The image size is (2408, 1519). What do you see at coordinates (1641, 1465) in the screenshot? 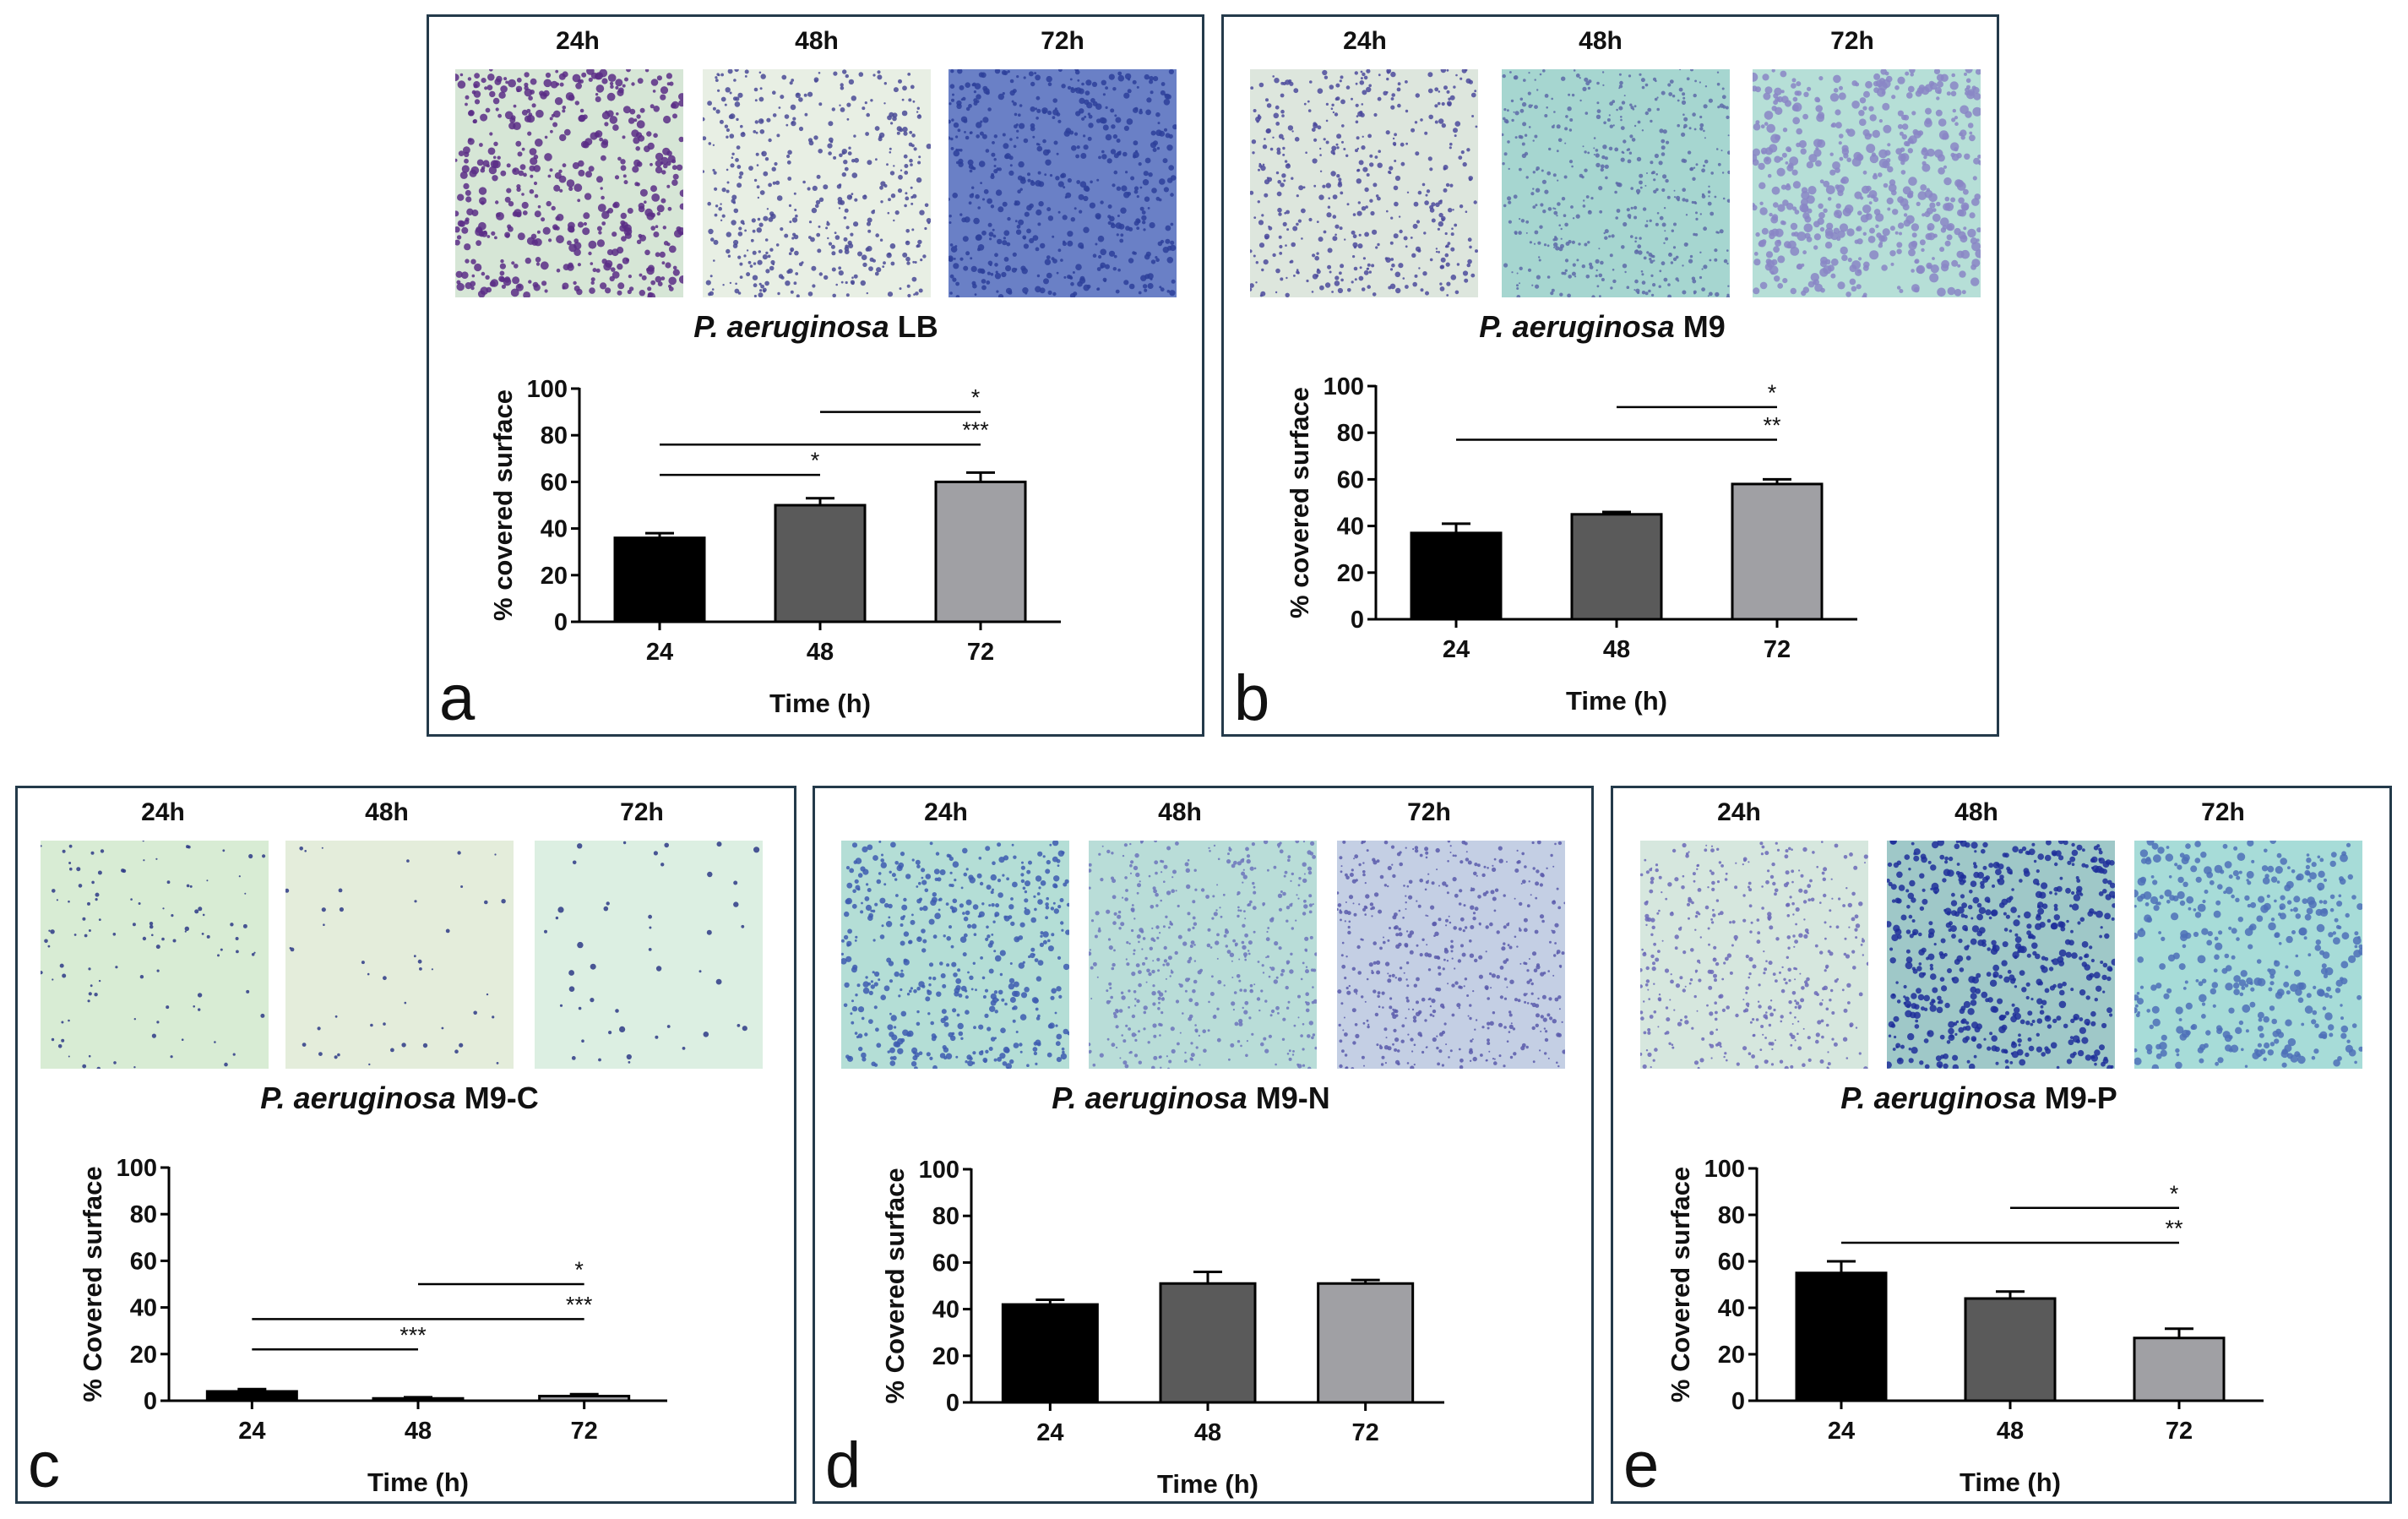
I see `panel-letter: e` at bounding box center [1641, 1465].